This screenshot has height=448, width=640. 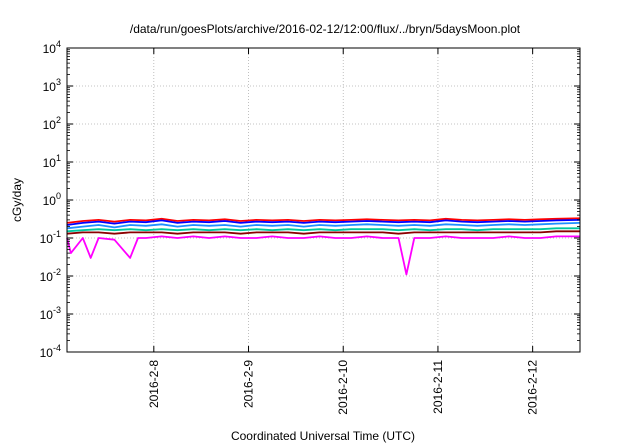 What do you see at coordinates (52, 85) in the screenshot?
I see `y-tick-label: 10³` at bounding box center [52, 85].